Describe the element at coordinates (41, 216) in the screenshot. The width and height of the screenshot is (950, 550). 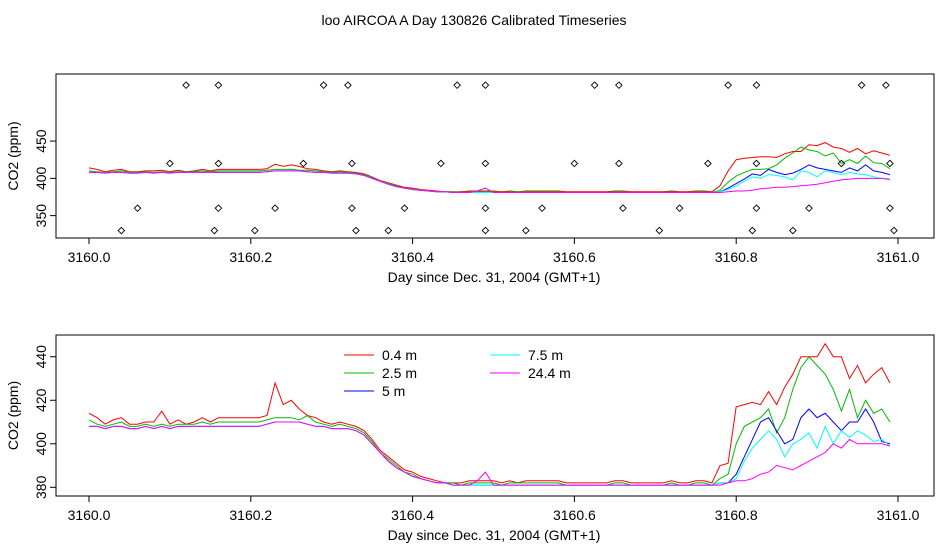
I see `y-tick-label: 350` at that location.